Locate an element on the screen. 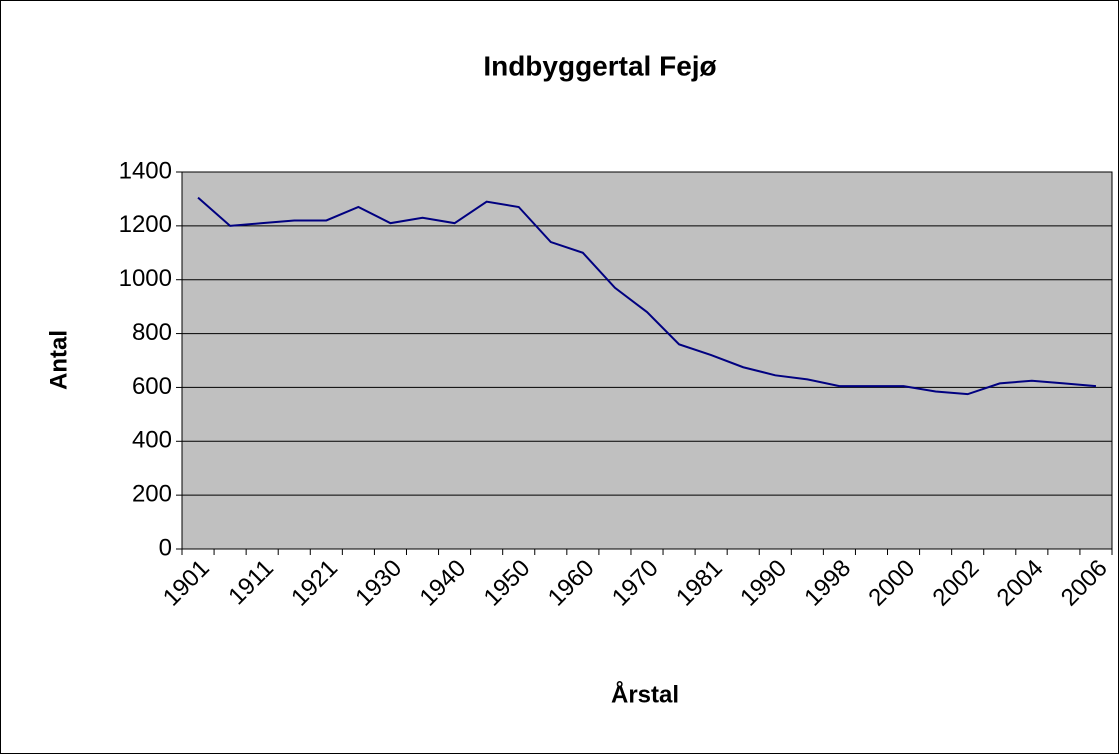 The height and width of the screenshot is (754, 1119). chart-title: Indbyggertal Fejø is located at coordinates (599, 65).